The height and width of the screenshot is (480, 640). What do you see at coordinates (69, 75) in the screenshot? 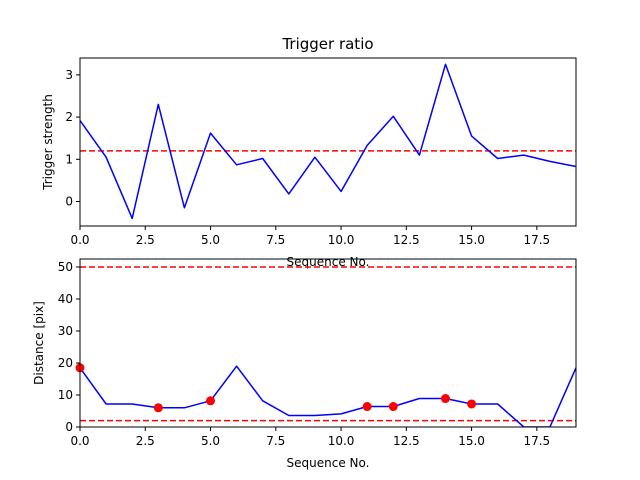
I see `y-tick-label: 3` at bounding box center [69, 75].